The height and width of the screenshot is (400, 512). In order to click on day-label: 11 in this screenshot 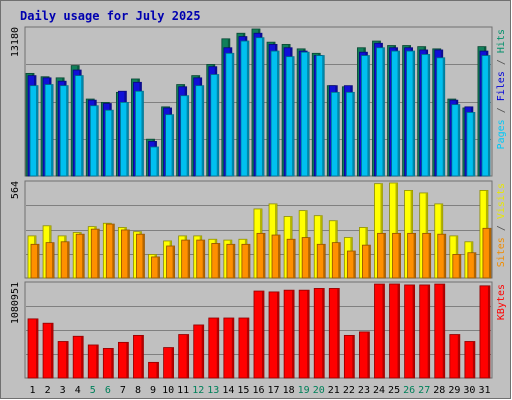, I will do `click(183, 390)`.